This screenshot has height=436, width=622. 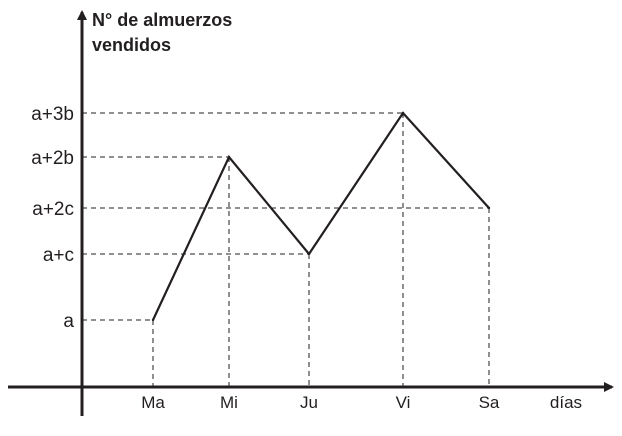 I want to click on y-tick-labels: a a+c a+2c a+2b a+3b, so click(x=52, y=218).